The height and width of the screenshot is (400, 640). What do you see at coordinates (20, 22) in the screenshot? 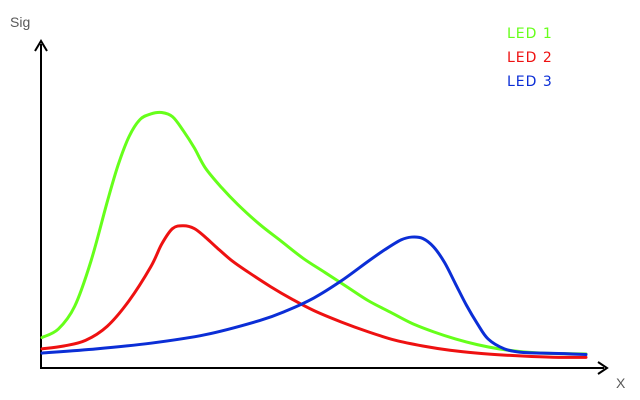
I see `y-axis-label: Sig` at bounding box center [20, 22].